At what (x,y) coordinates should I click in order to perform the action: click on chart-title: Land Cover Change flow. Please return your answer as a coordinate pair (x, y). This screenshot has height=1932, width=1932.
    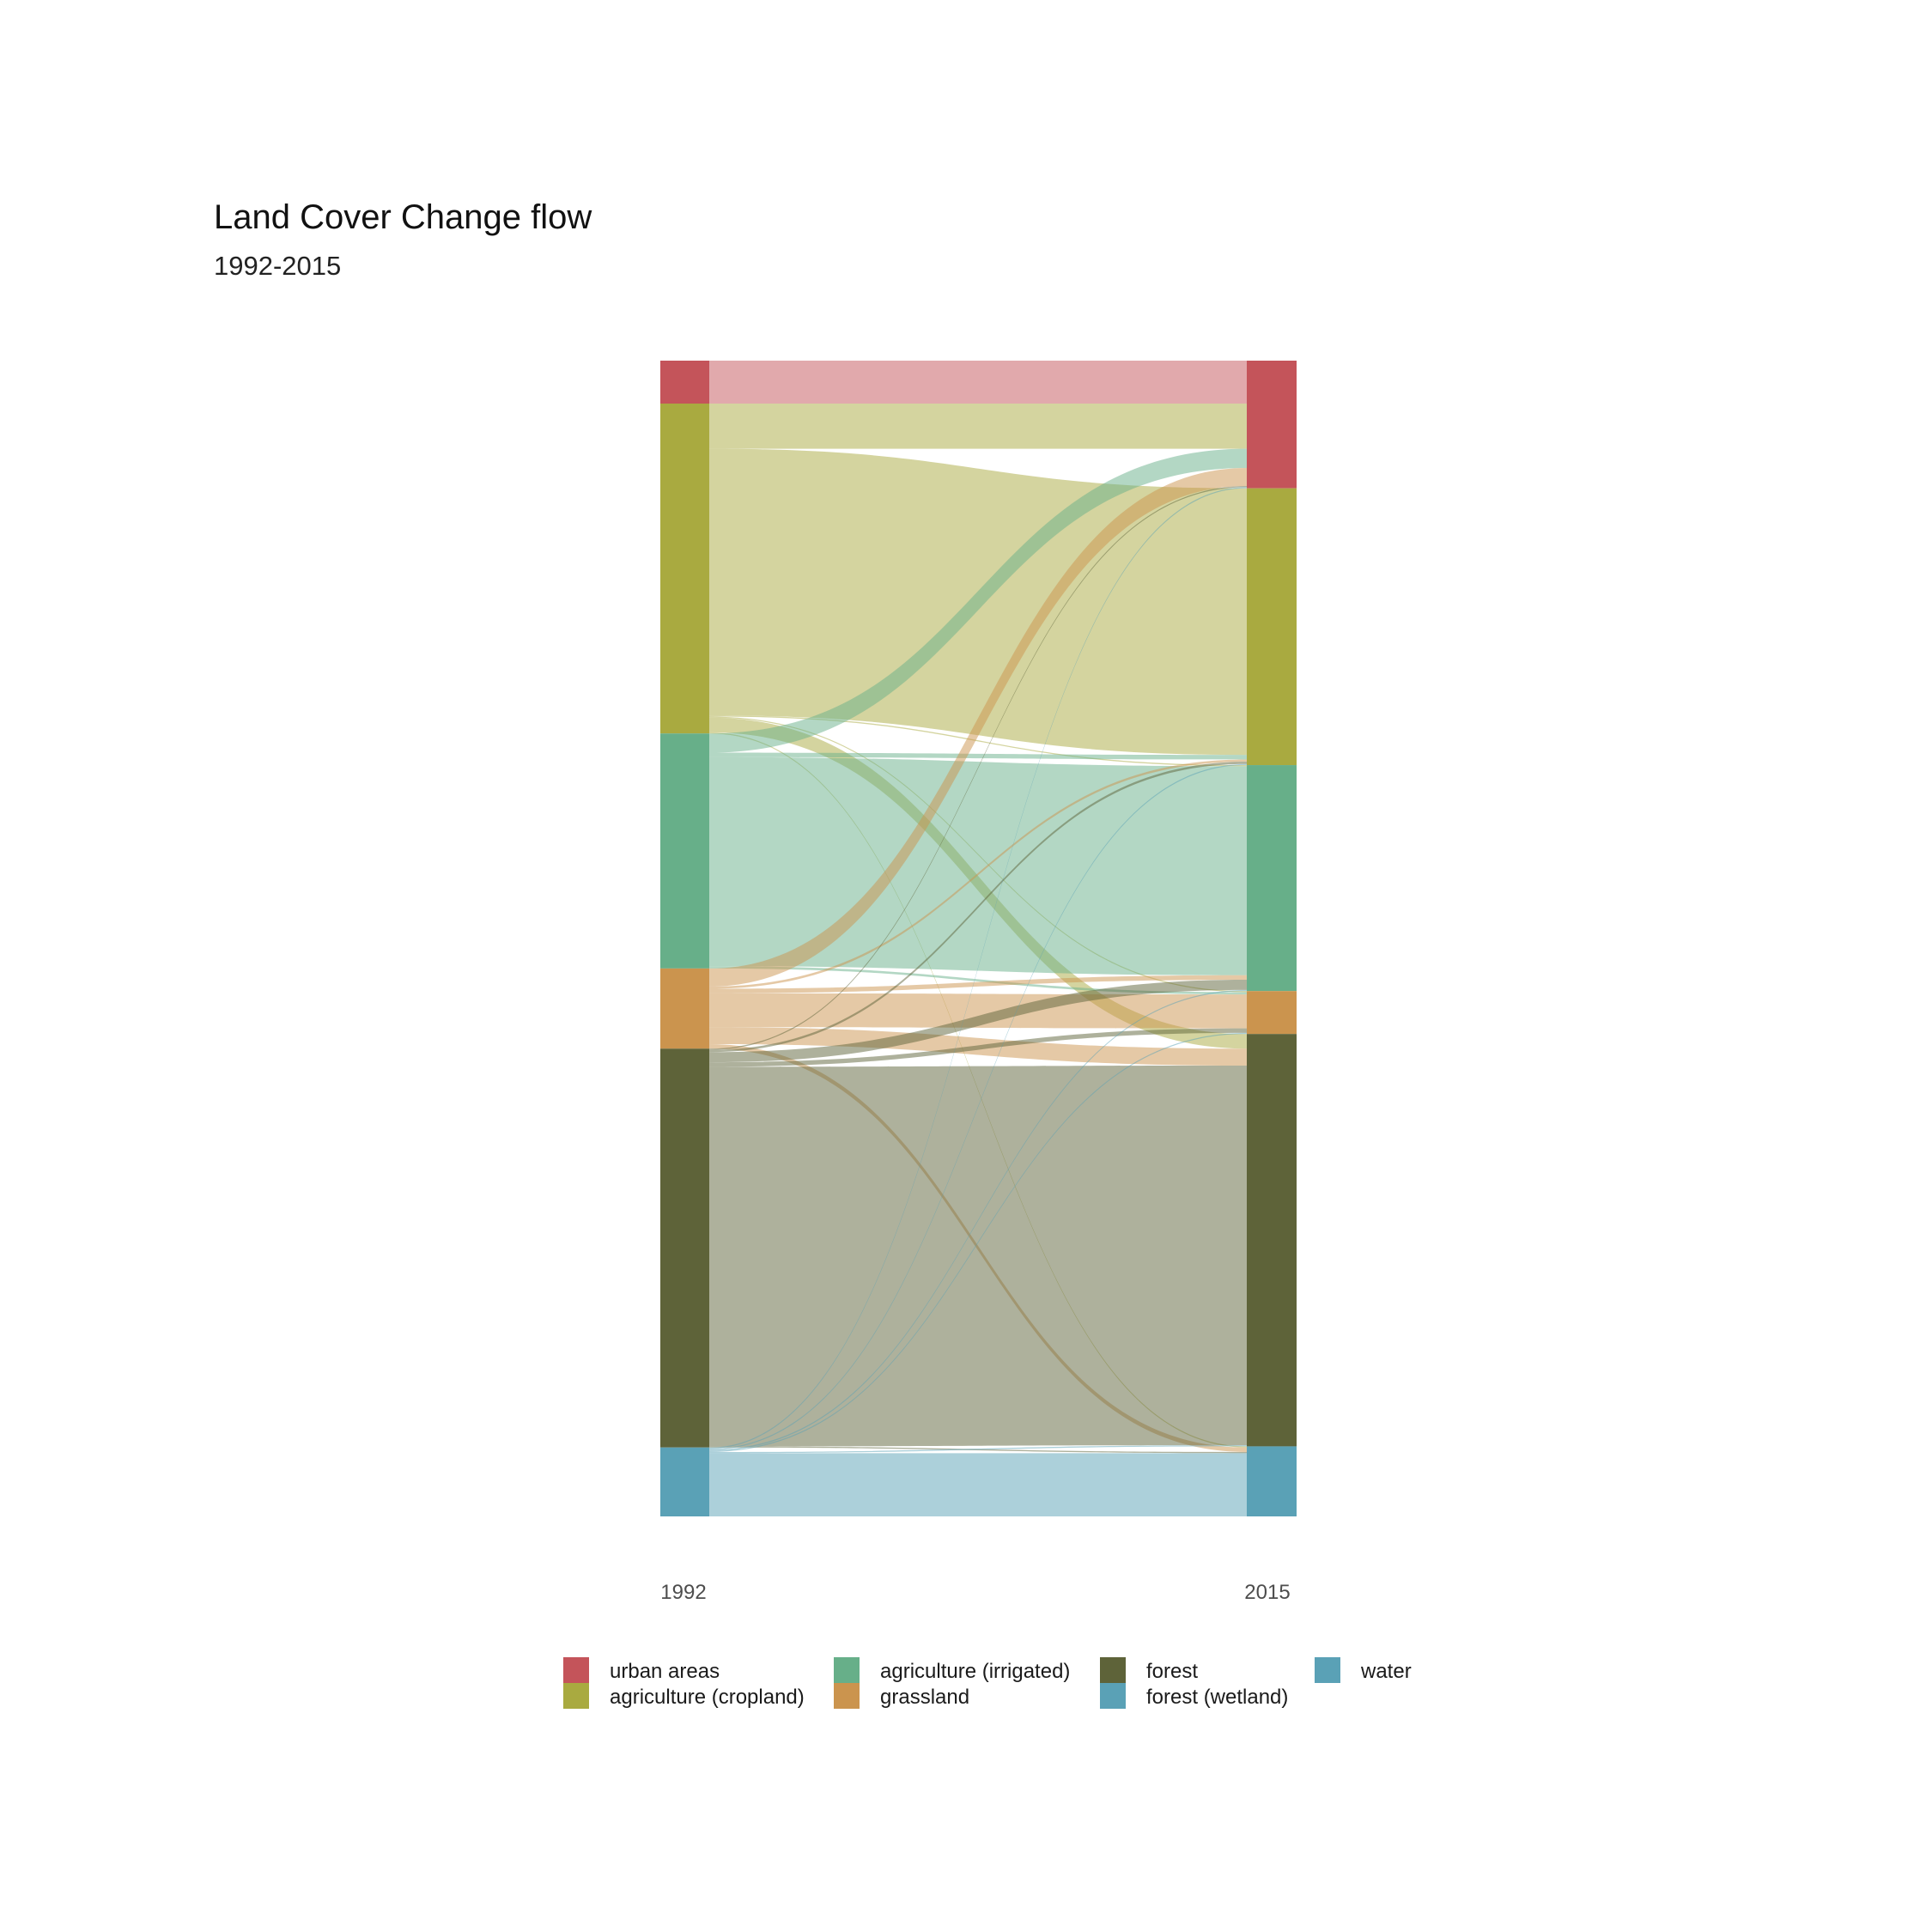
    Looking at the image, I should click on (403, 217).